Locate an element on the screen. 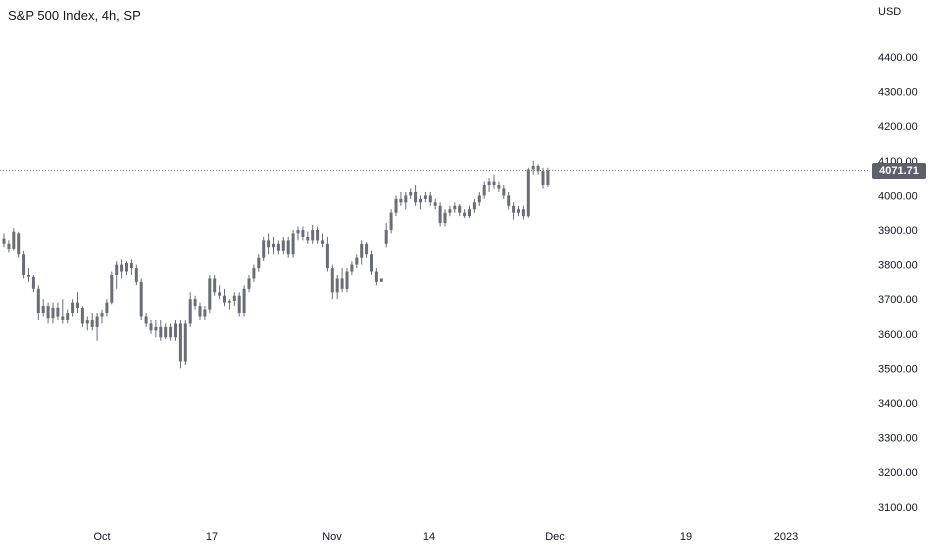 Image resolution: width=932 pixels, height=550 pixels. x-tick-label: 19 is located at coordinates (686, 537).